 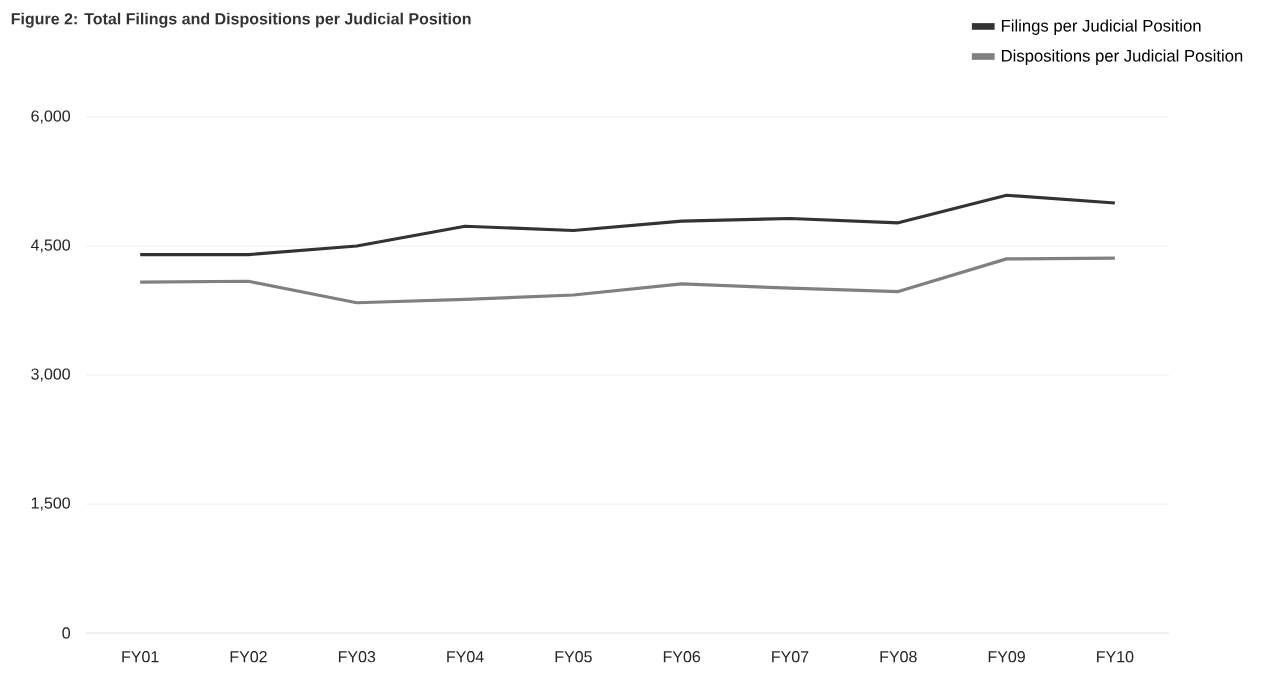 What do you see at coordinates (248, 657) in the screenshot?
I see `x-tick-label: FY02` at bounding box center [248, 657].